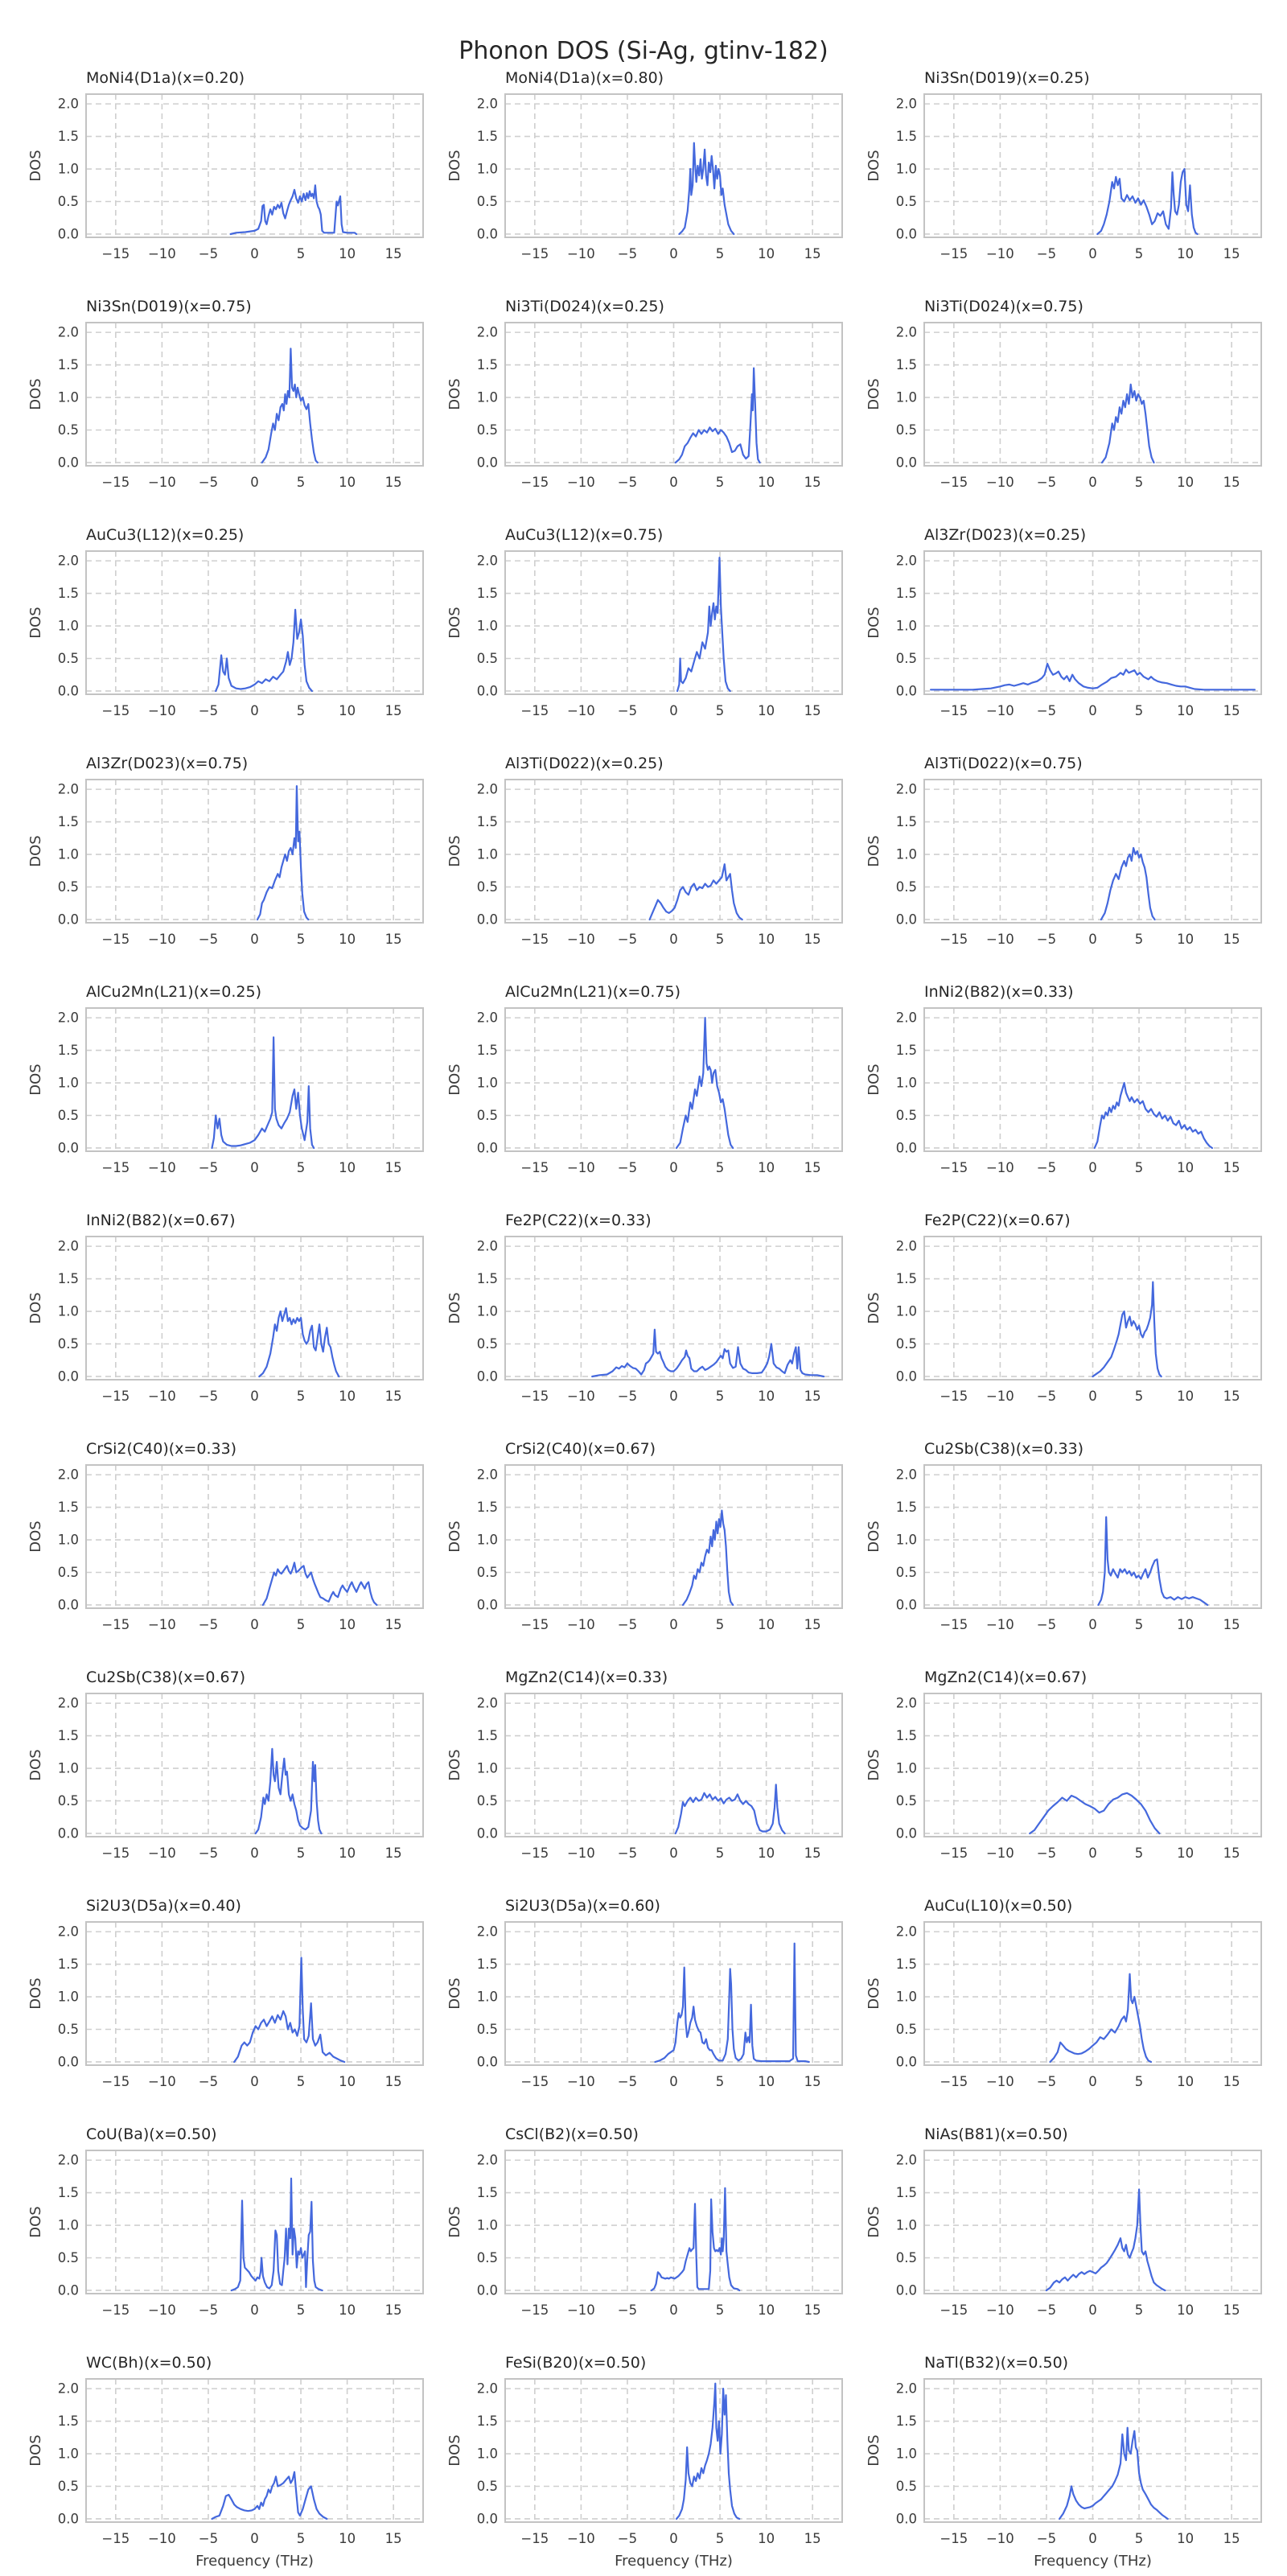 The image size is (1287, 2576). Describe the element at coordinates (1005, 535) in the screenshot. I see `subplot-title: Al3Zr(D023)(x=0.25)` at that location.